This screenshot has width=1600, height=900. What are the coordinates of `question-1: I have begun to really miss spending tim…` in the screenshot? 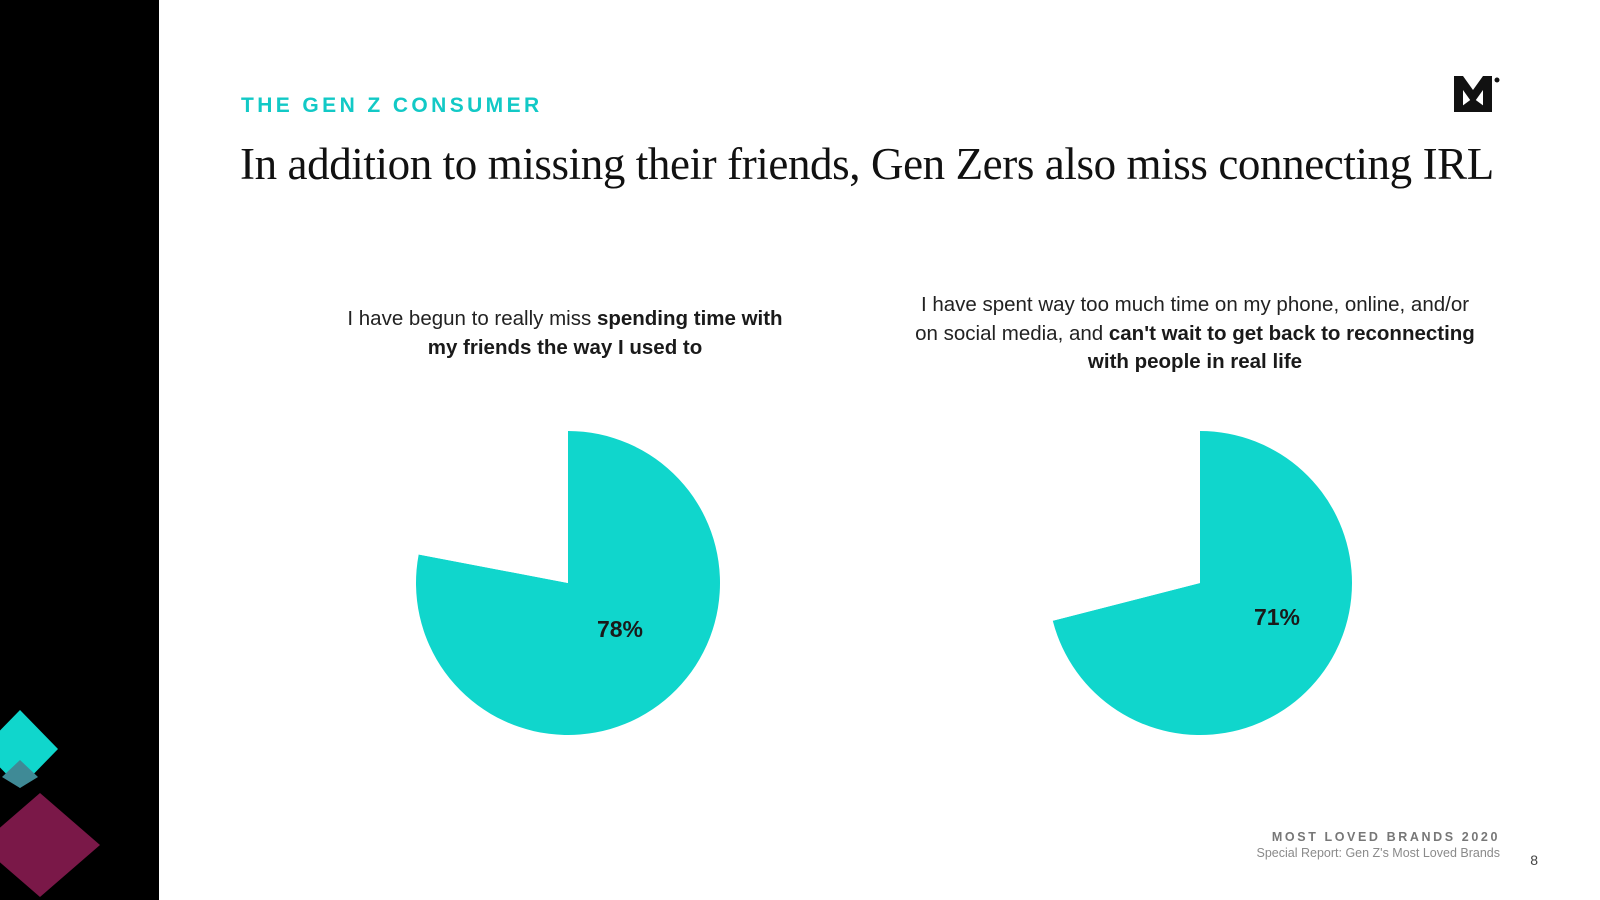 It's located at (565, 333).